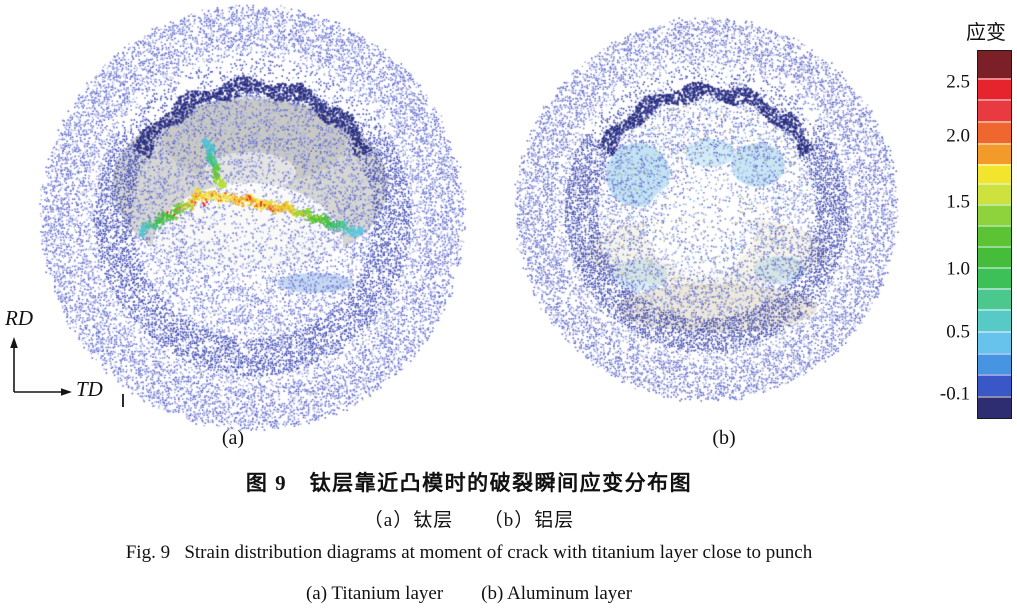 This screenshot has height=611, width=1017. I want to click on td-arrowhead-icon, so click(66, 392).